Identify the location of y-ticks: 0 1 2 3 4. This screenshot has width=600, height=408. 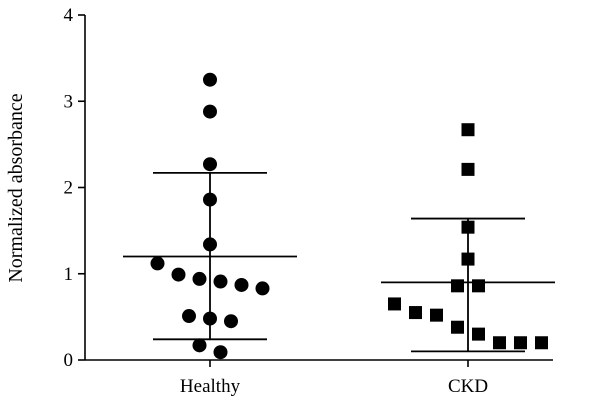
(74, 188).